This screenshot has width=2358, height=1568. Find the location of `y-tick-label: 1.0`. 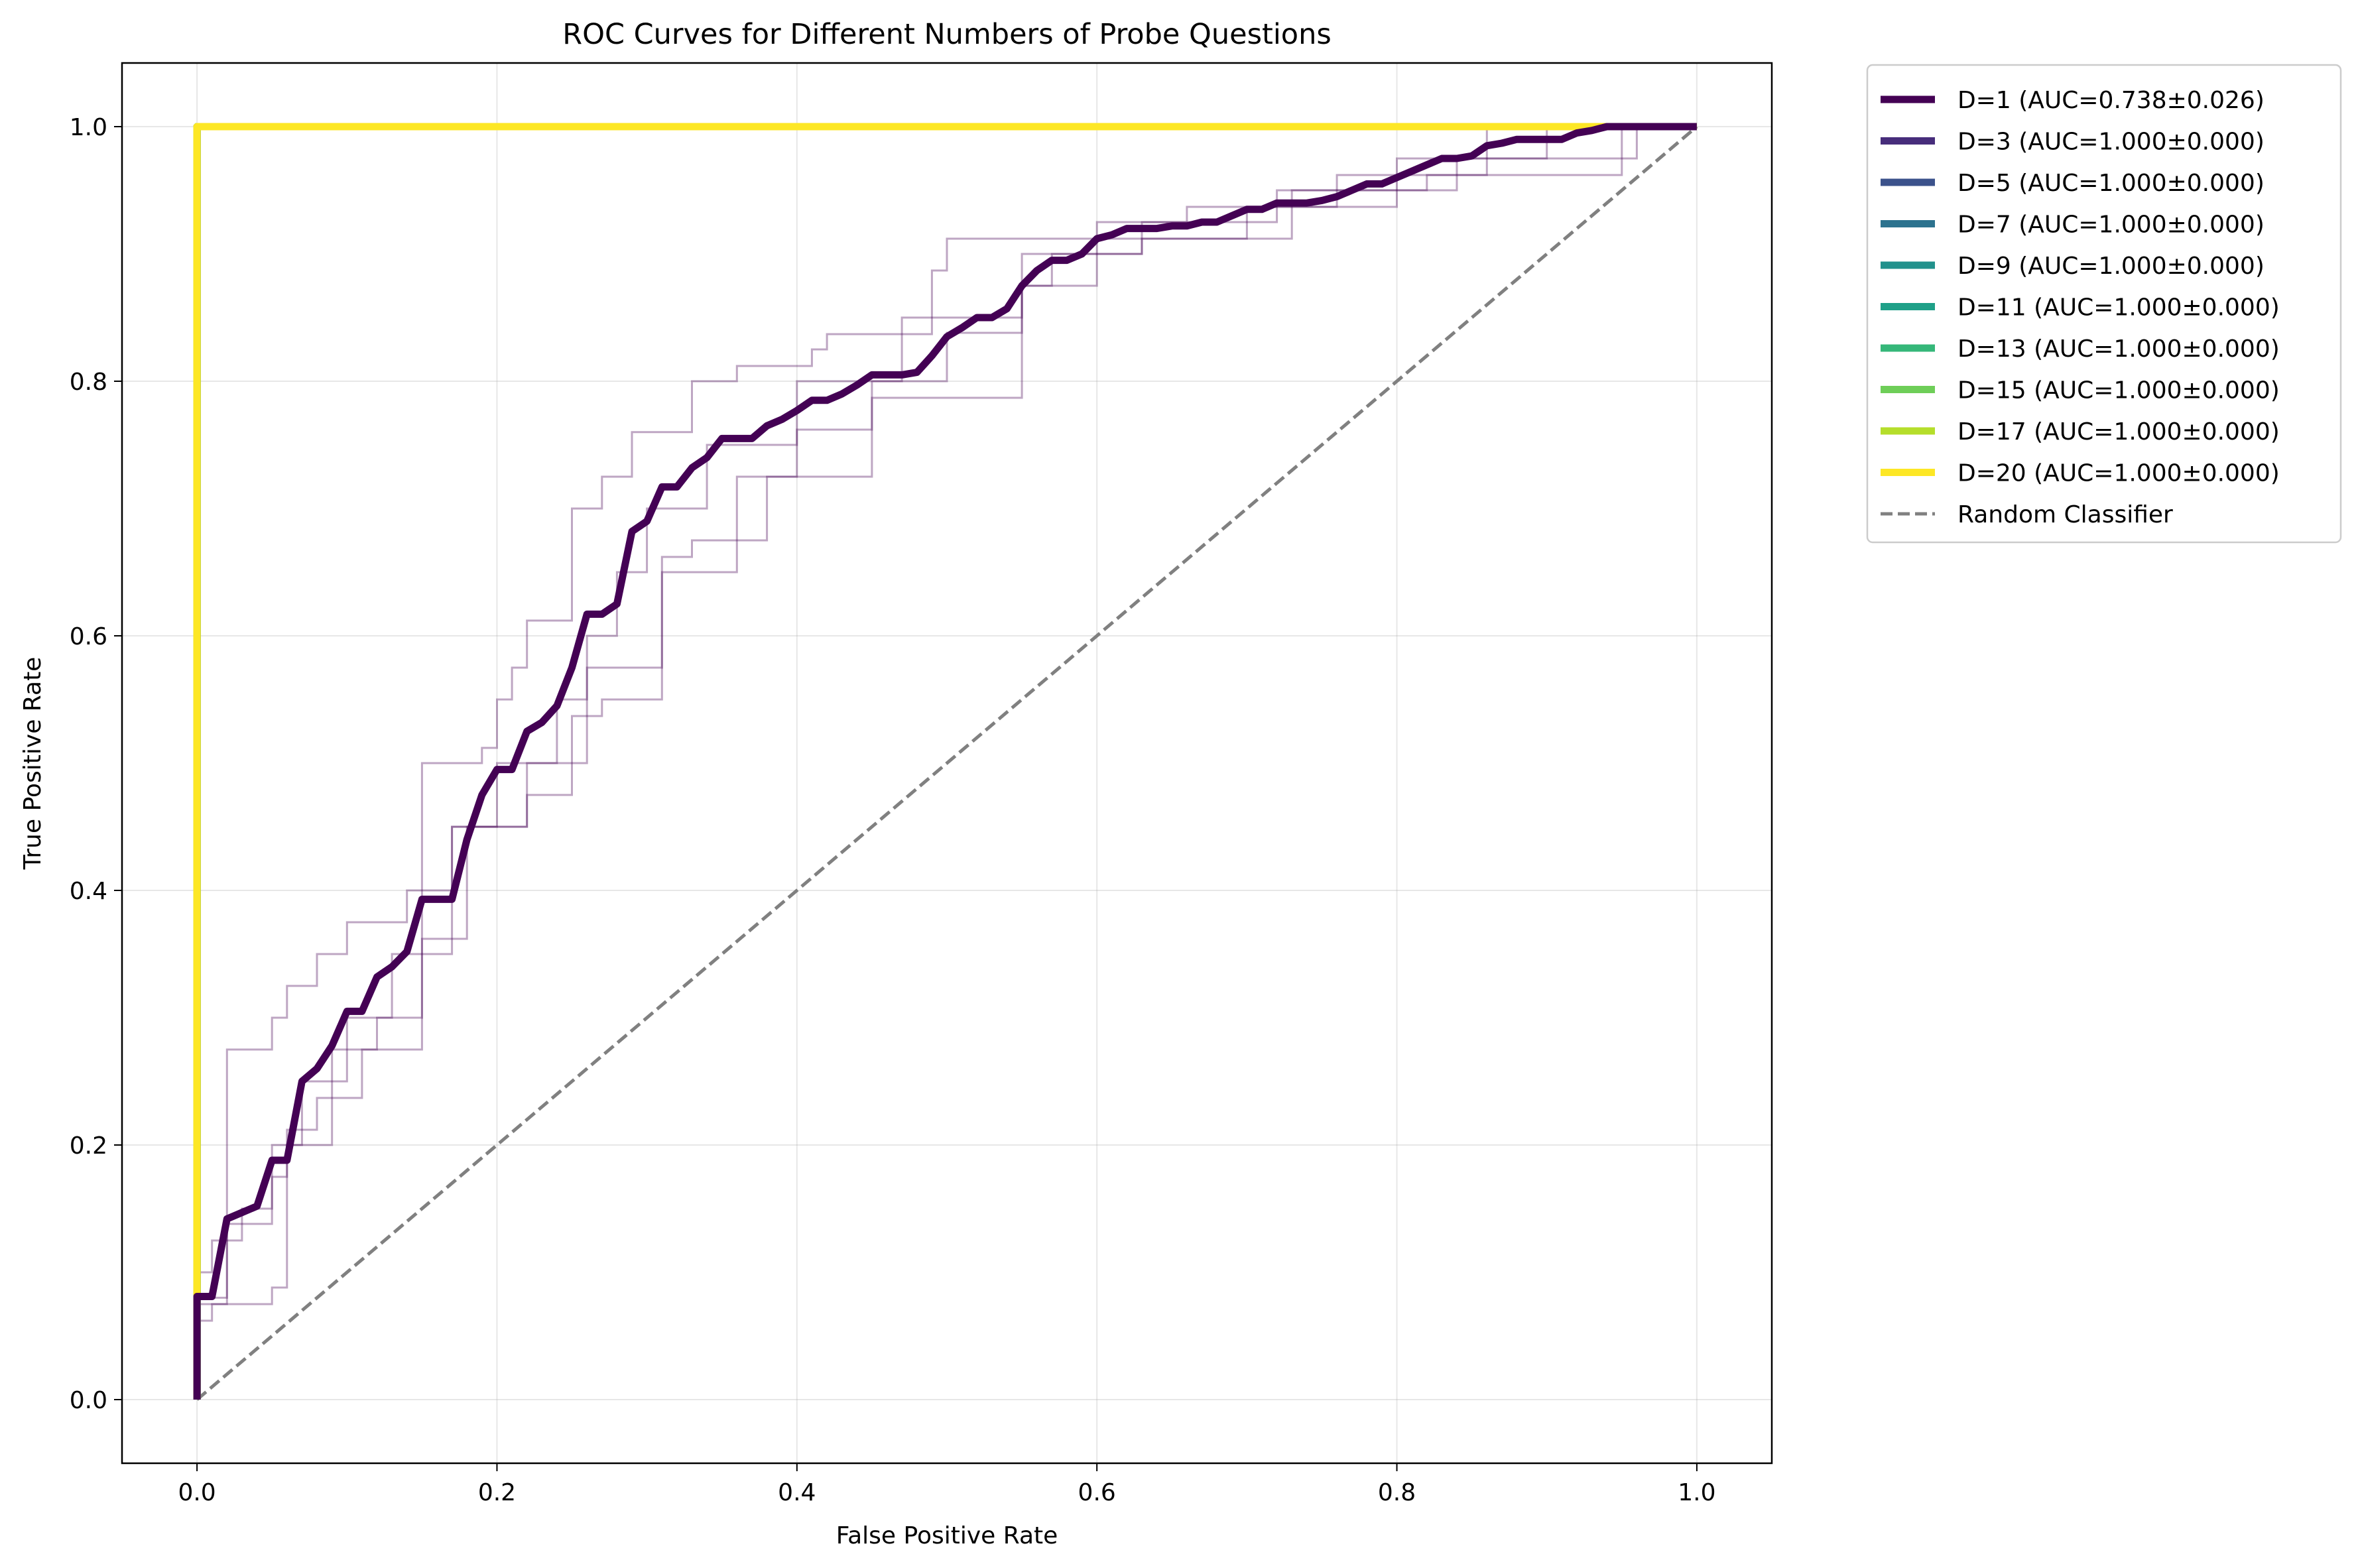

y-tick-label: 1.0 is located at coordinates (89, 127).